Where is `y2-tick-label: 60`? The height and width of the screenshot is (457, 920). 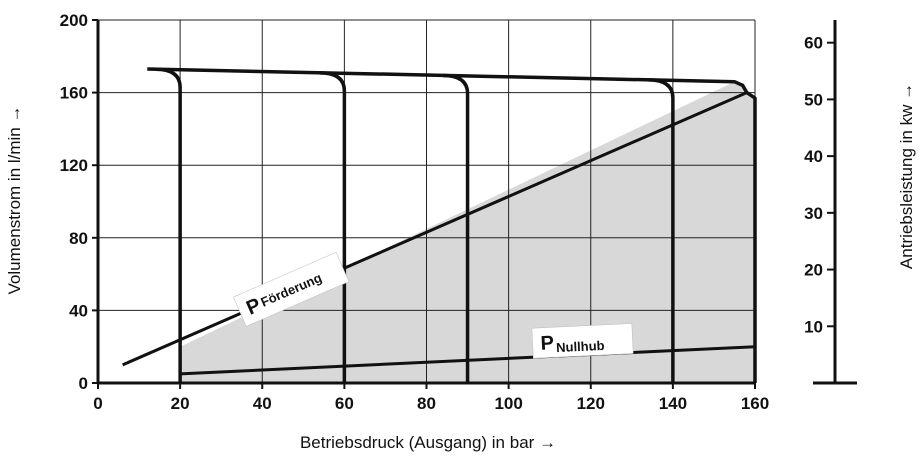
y2-tick-label: 60 is located at coordinates (813, 43).